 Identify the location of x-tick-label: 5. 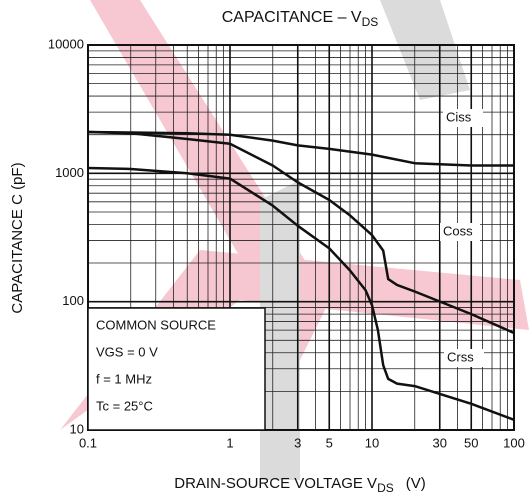
(329, 442).